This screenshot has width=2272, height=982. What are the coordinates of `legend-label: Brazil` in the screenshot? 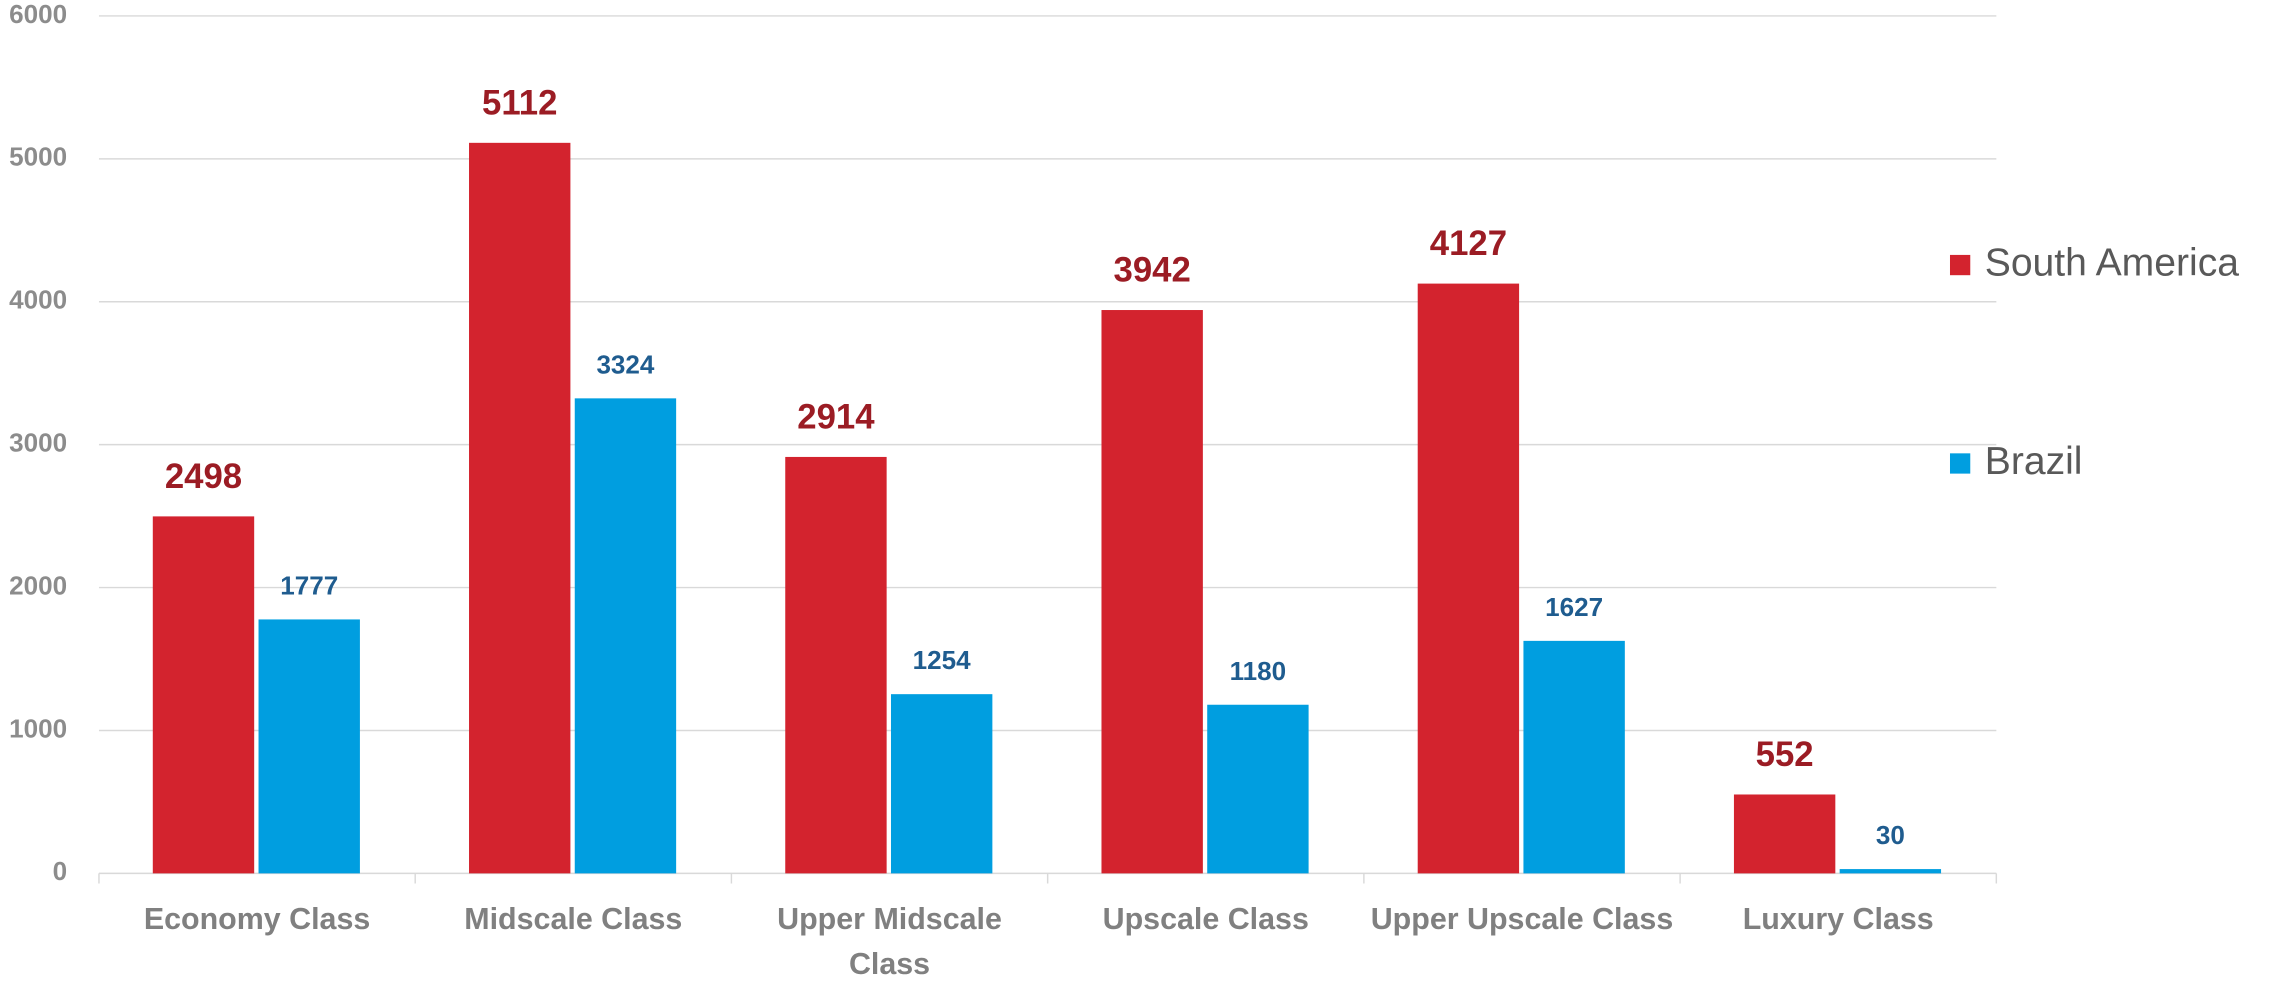 It's located at (2034, 461).